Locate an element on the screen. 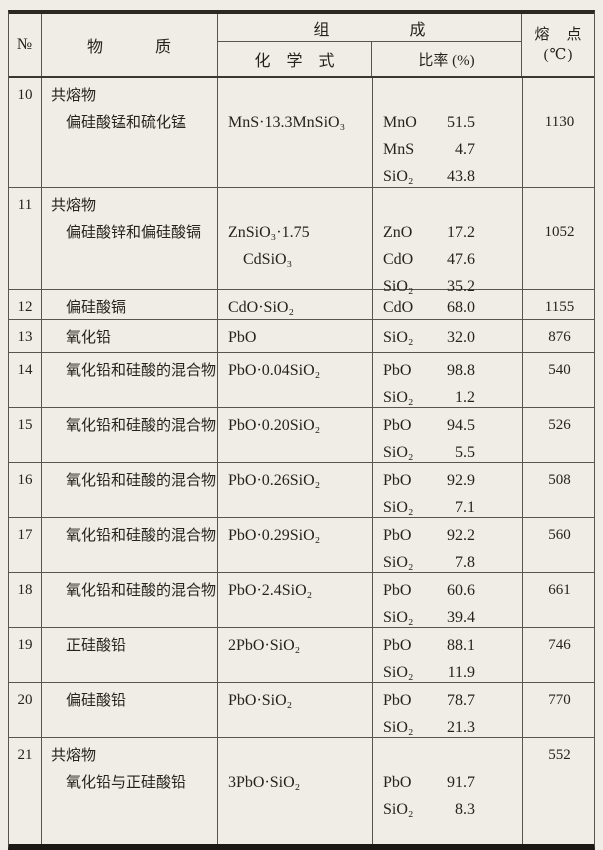 Image resolution: width=603 pixels, height=850 pixels. formula-cell: 2PbO·SiO₂ is located at coordinates (295, 657).